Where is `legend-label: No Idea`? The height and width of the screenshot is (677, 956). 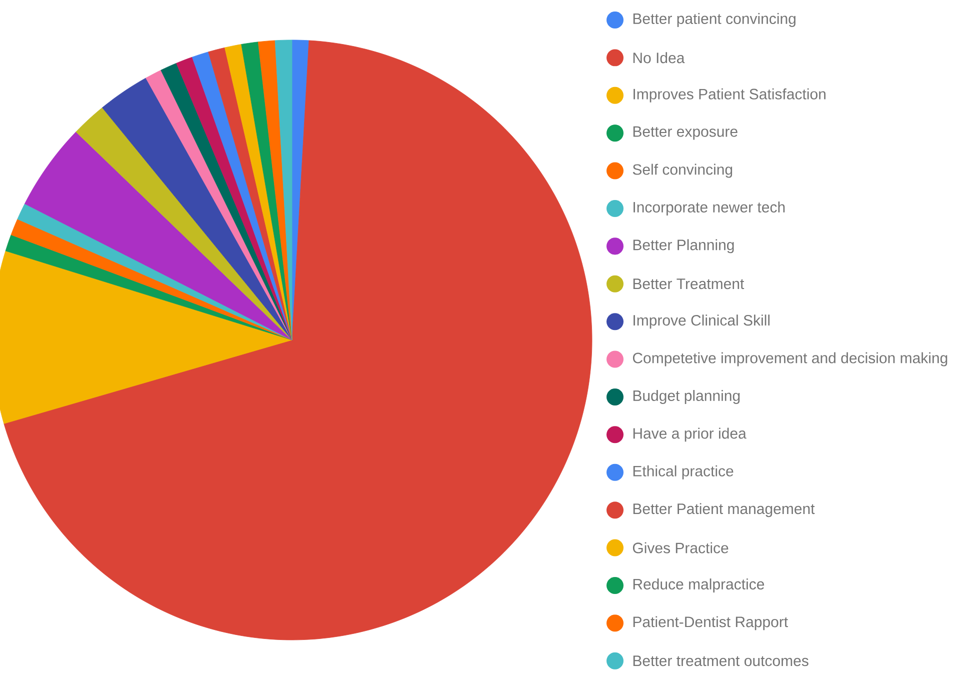
legend-label: No Idea is located at coordinates (659, 58).